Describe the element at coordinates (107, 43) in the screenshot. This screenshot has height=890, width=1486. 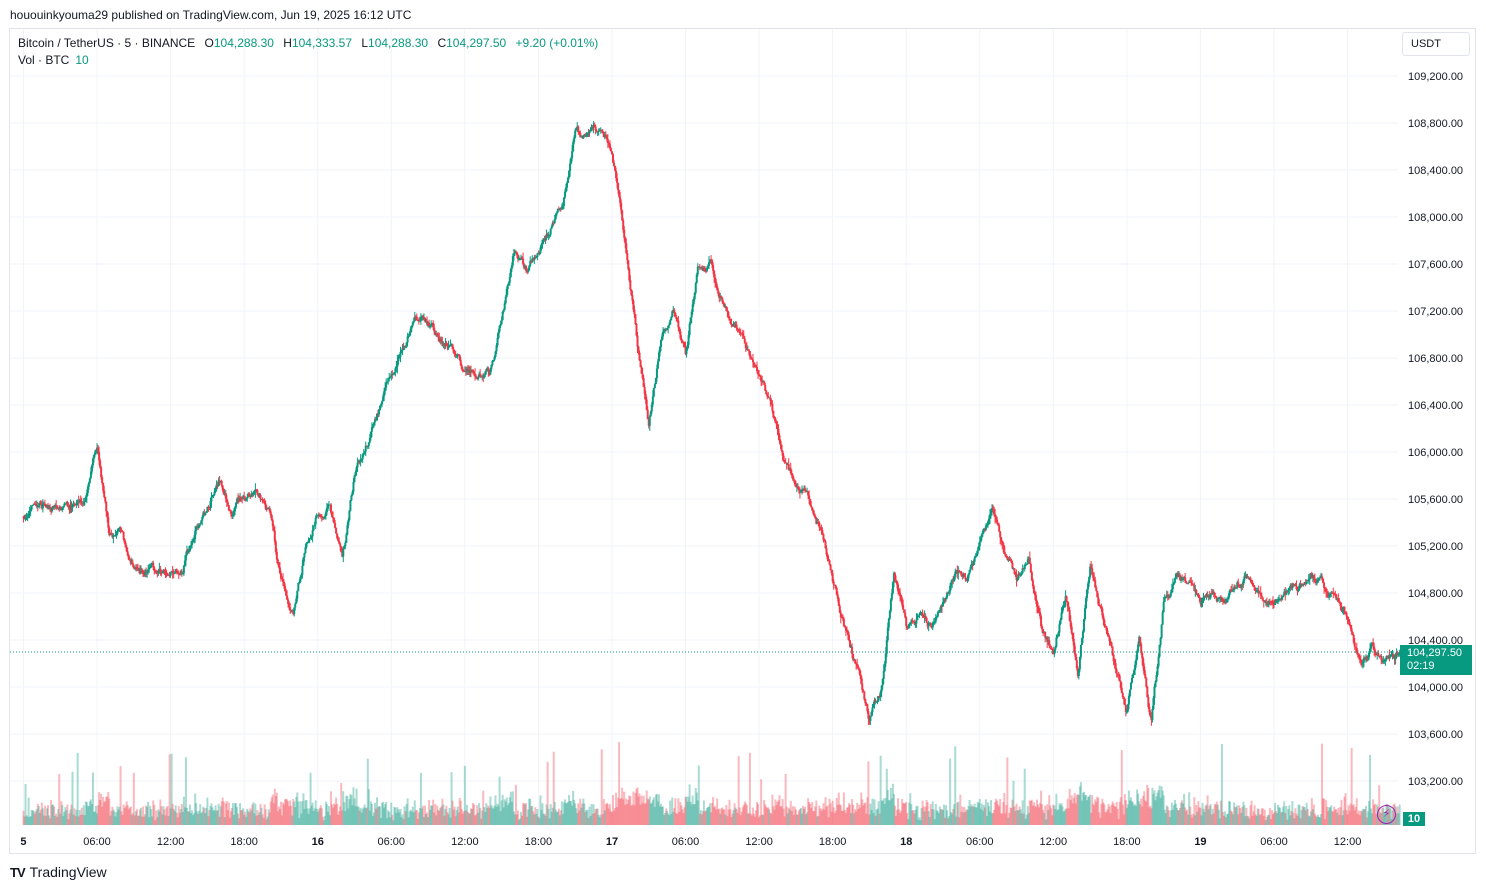
I see `symbol-label: Bitcoin / TetherUS · 5 · BINANCE` at that location.